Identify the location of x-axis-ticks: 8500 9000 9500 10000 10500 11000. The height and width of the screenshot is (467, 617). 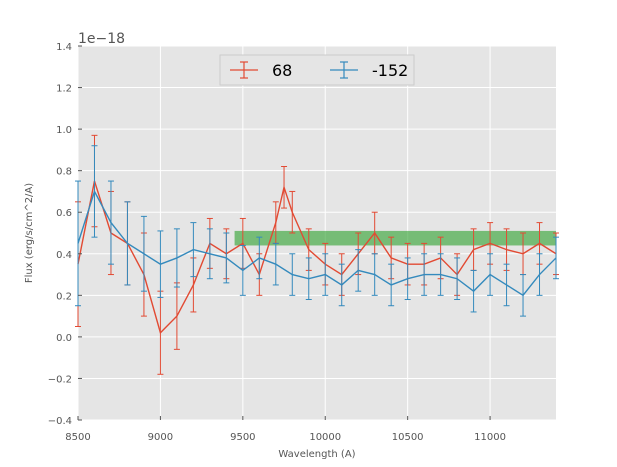
(285, 429).